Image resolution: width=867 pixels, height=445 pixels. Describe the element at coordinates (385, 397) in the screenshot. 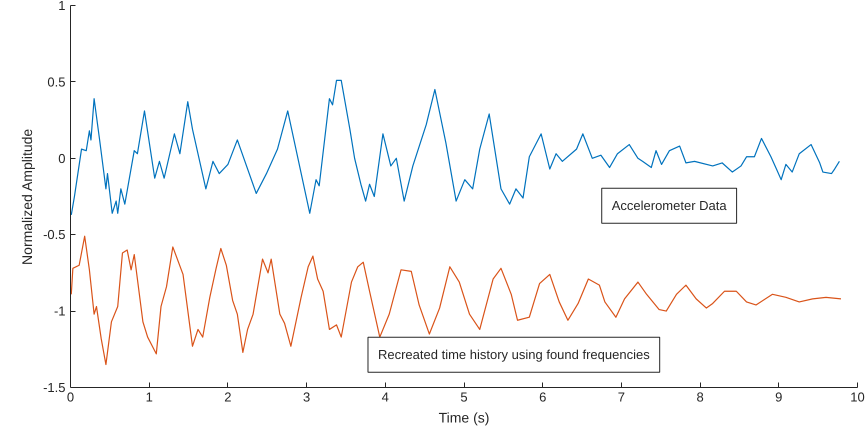

I see `x-tick-label: 4` at that location.